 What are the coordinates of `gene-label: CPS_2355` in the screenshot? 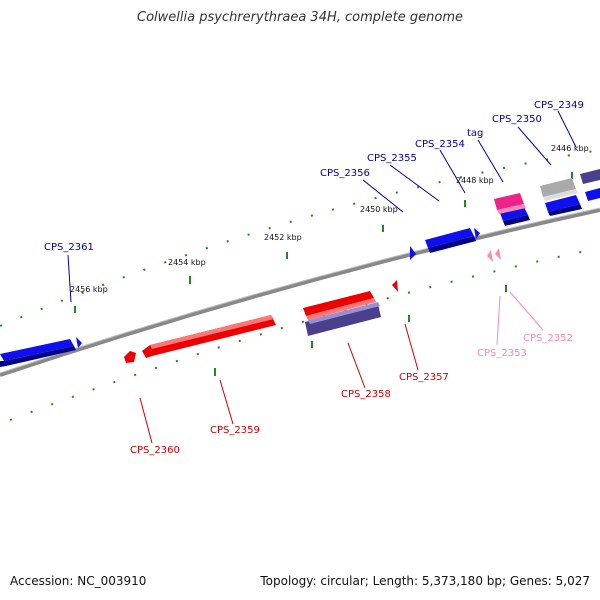 It's located at (392, 158).